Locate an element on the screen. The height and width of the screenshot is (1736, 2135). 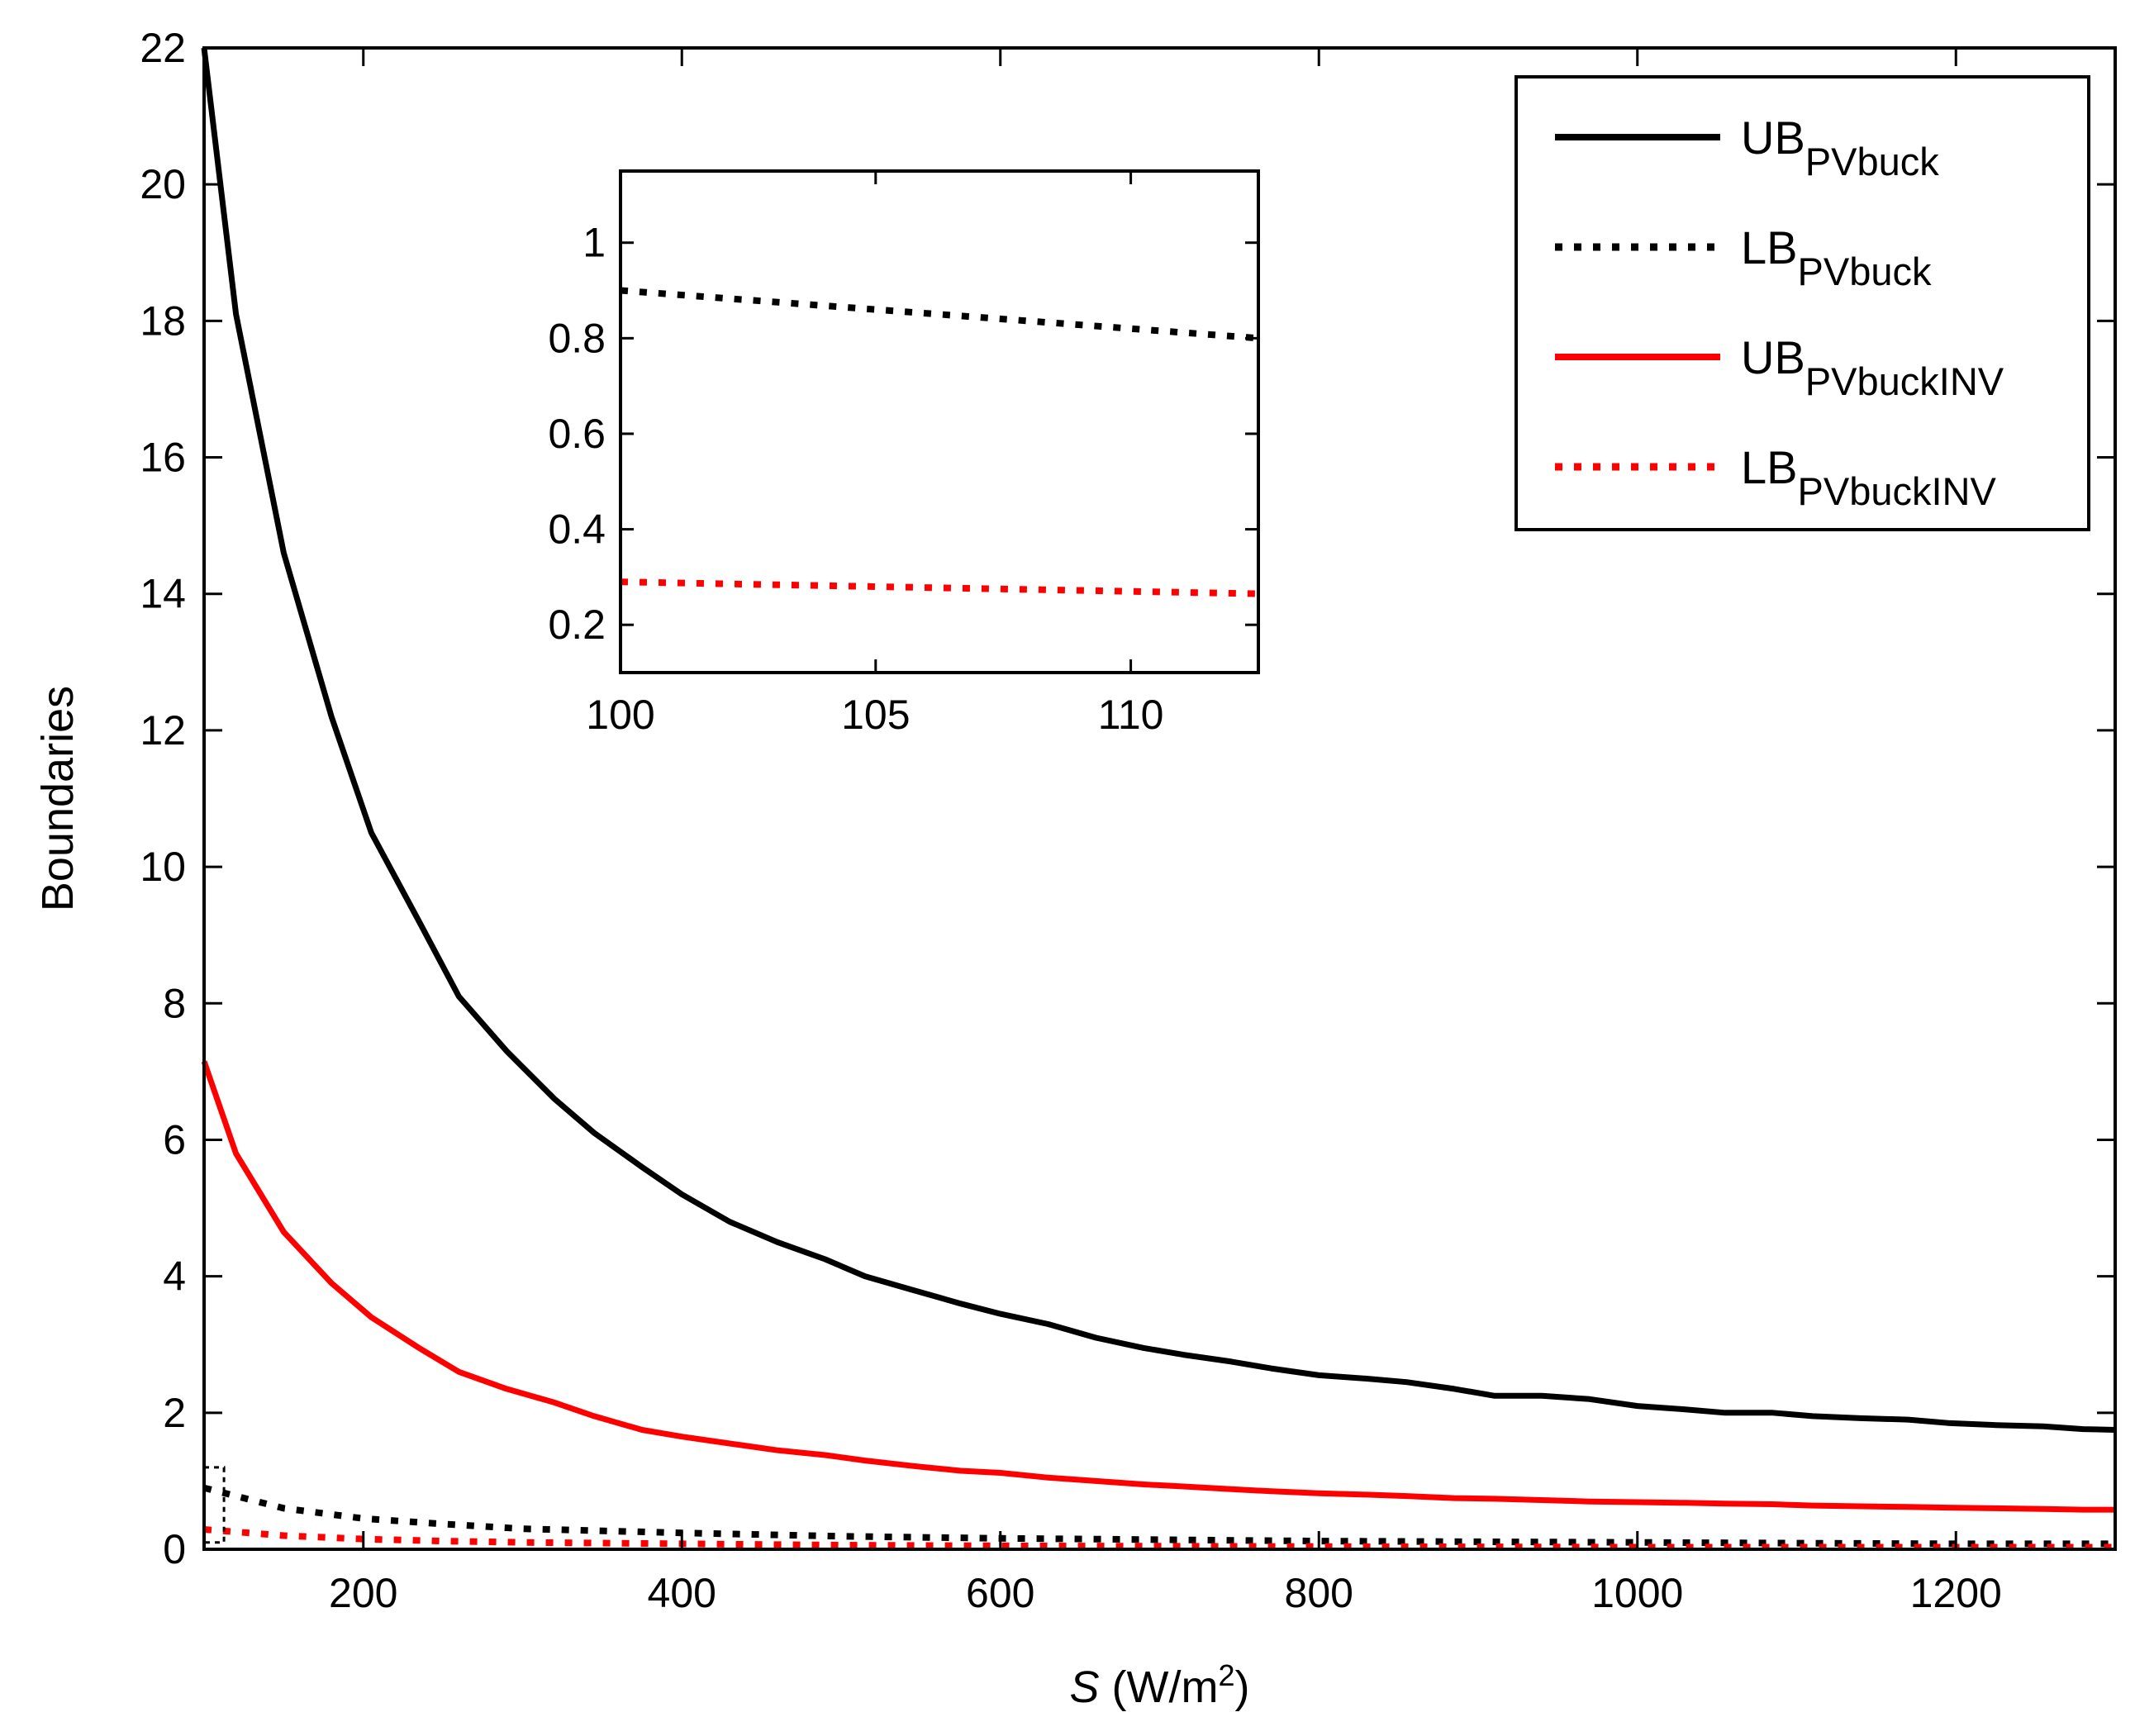
inset-x-tick-label: 105 is located at coordinates (875, 715).